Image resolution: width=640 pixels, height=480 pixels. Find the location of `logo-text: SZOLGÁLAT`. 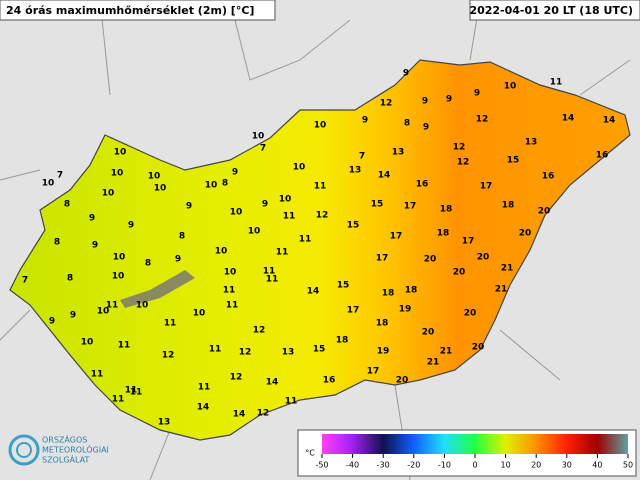

logo-text: SZOLGÁLAT is located at coordinates (65, 459).